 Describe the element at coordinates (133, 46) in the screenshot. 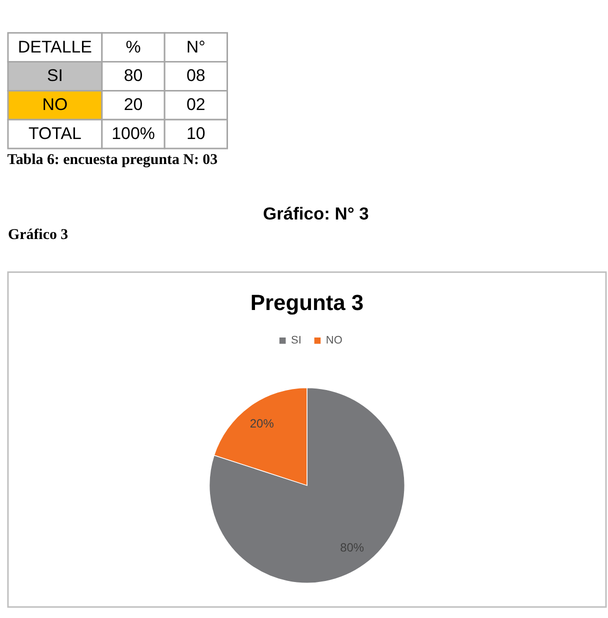

I see `x-tick-label: %` at that location.